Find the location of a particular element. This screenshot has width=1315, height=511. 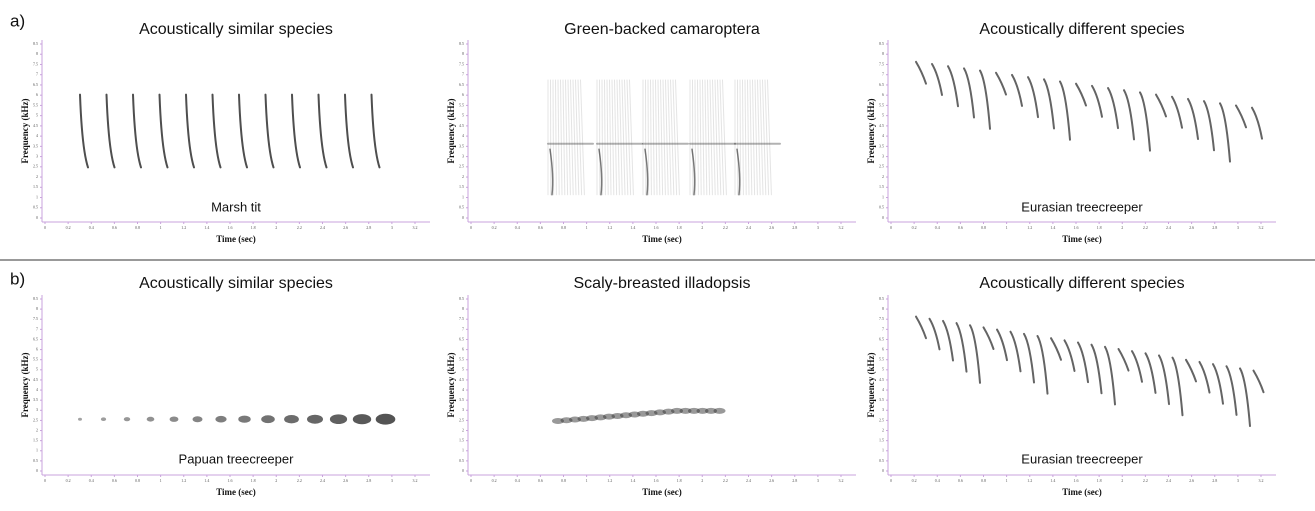

spectrogram is located at coordinates (664, 137).